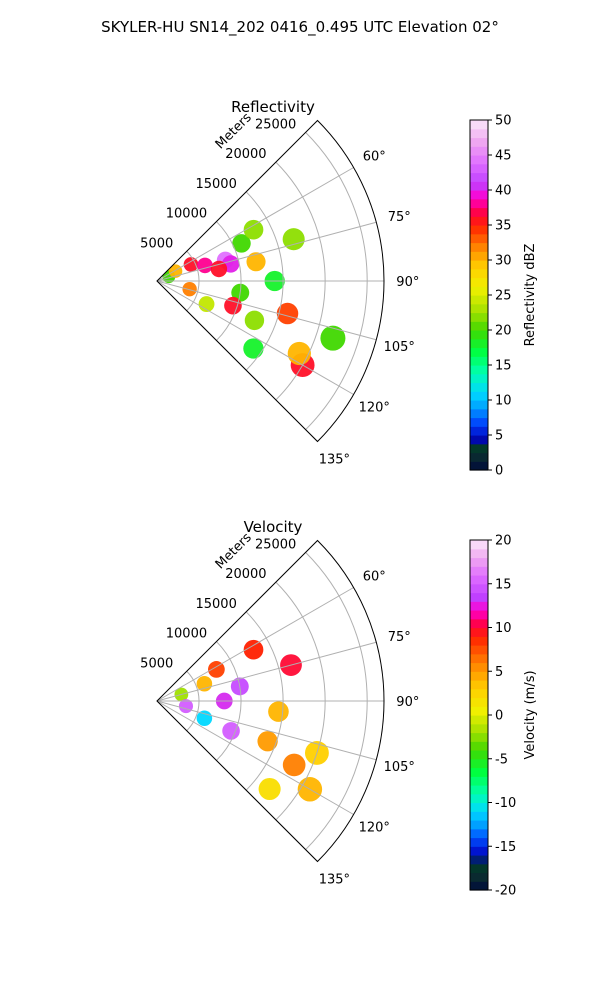  What do you see at coordinates (215, 604) in the screenshot?
I see `range-tick-label: 15000` at bounding box center [215, 604].